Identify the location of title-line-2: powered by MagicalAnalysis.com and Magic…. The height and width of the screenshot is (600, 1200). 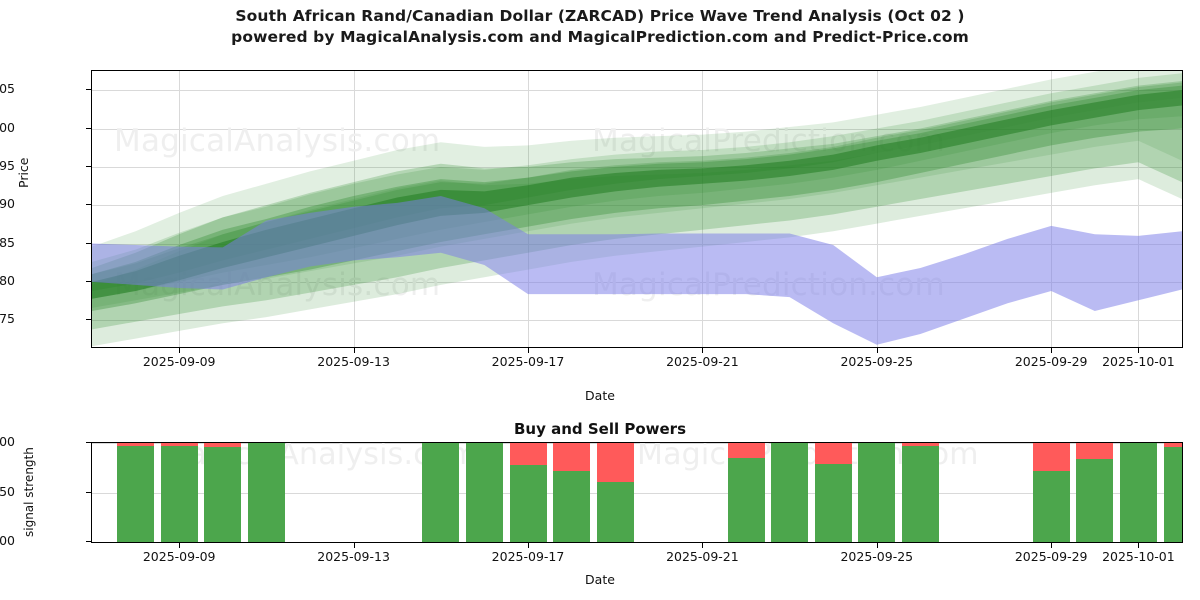
(600, 37).